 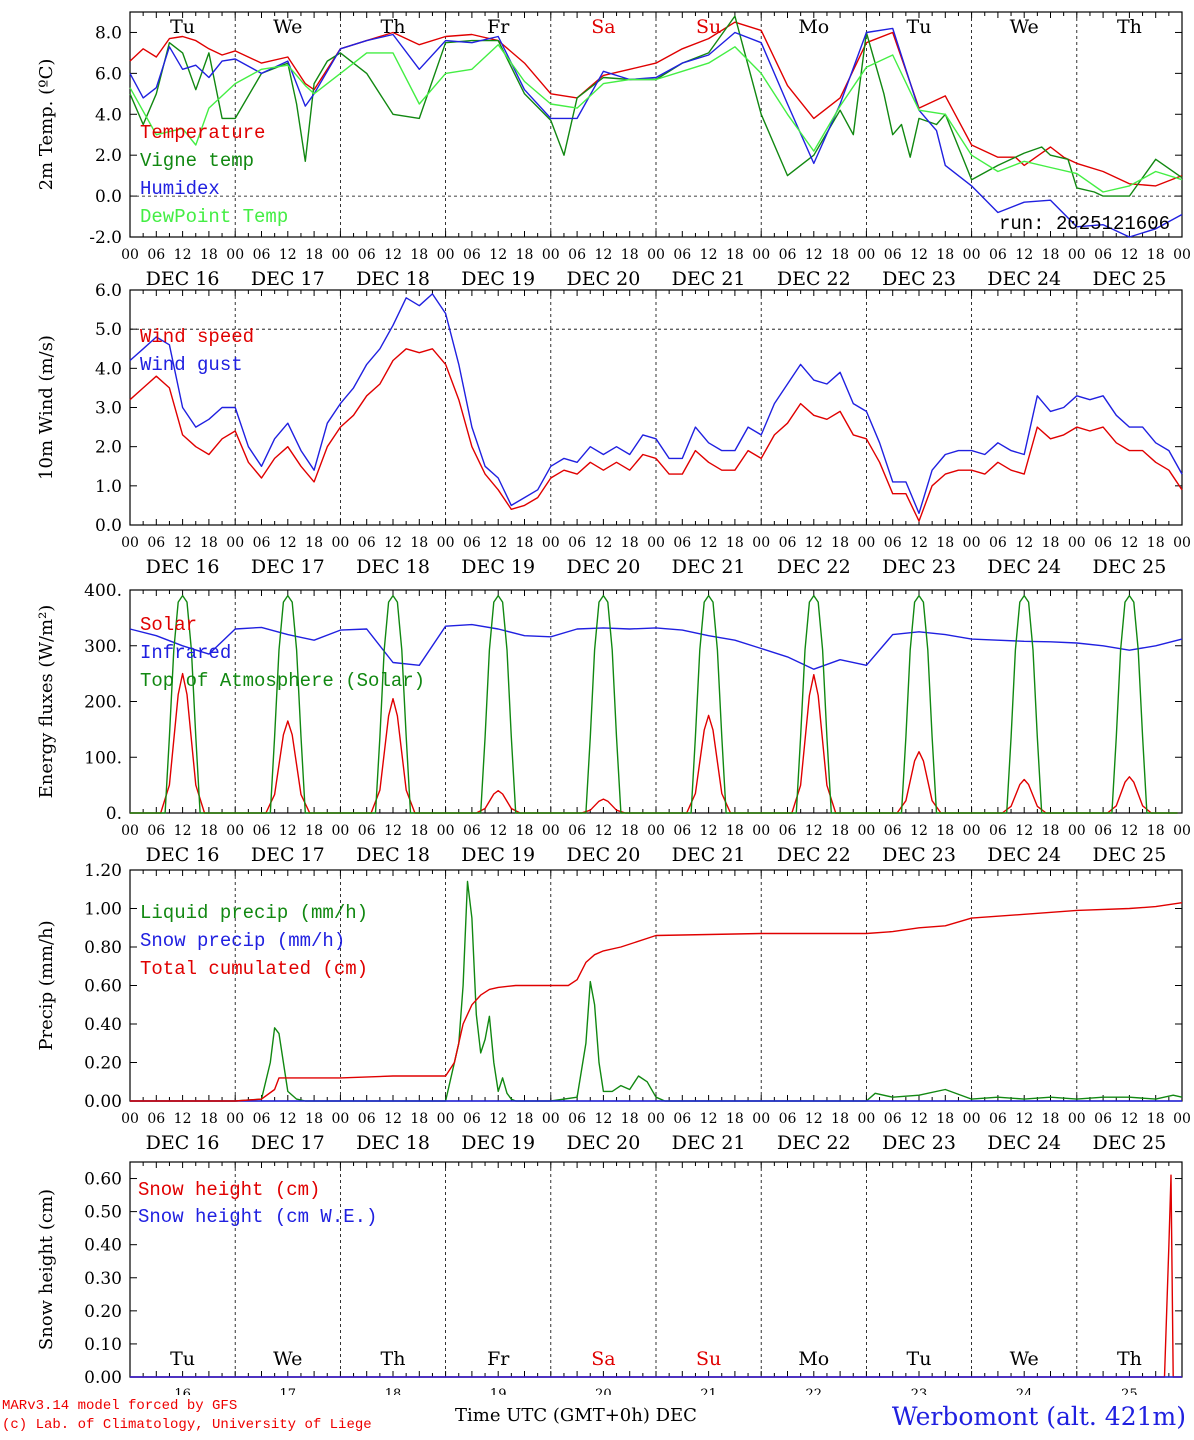 I want to click on date-label: DEC 16, so click(x=183, y=567).